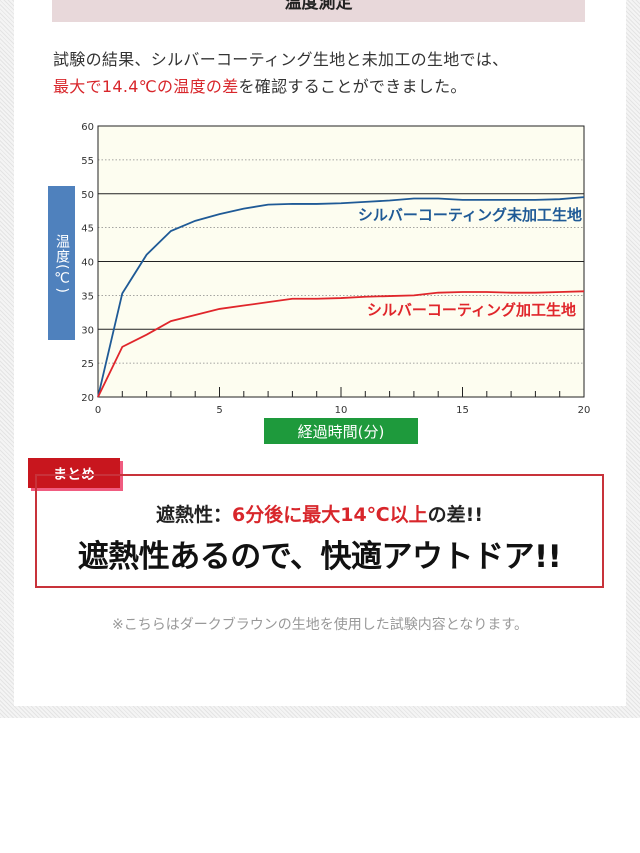 This screenshot has width=640, height=853. What do you see at coordinates (146, 86) in the screenshot?
I see `intro-highlight: 最大で14.4℃の温度の差` at bounding box center [146, 86].